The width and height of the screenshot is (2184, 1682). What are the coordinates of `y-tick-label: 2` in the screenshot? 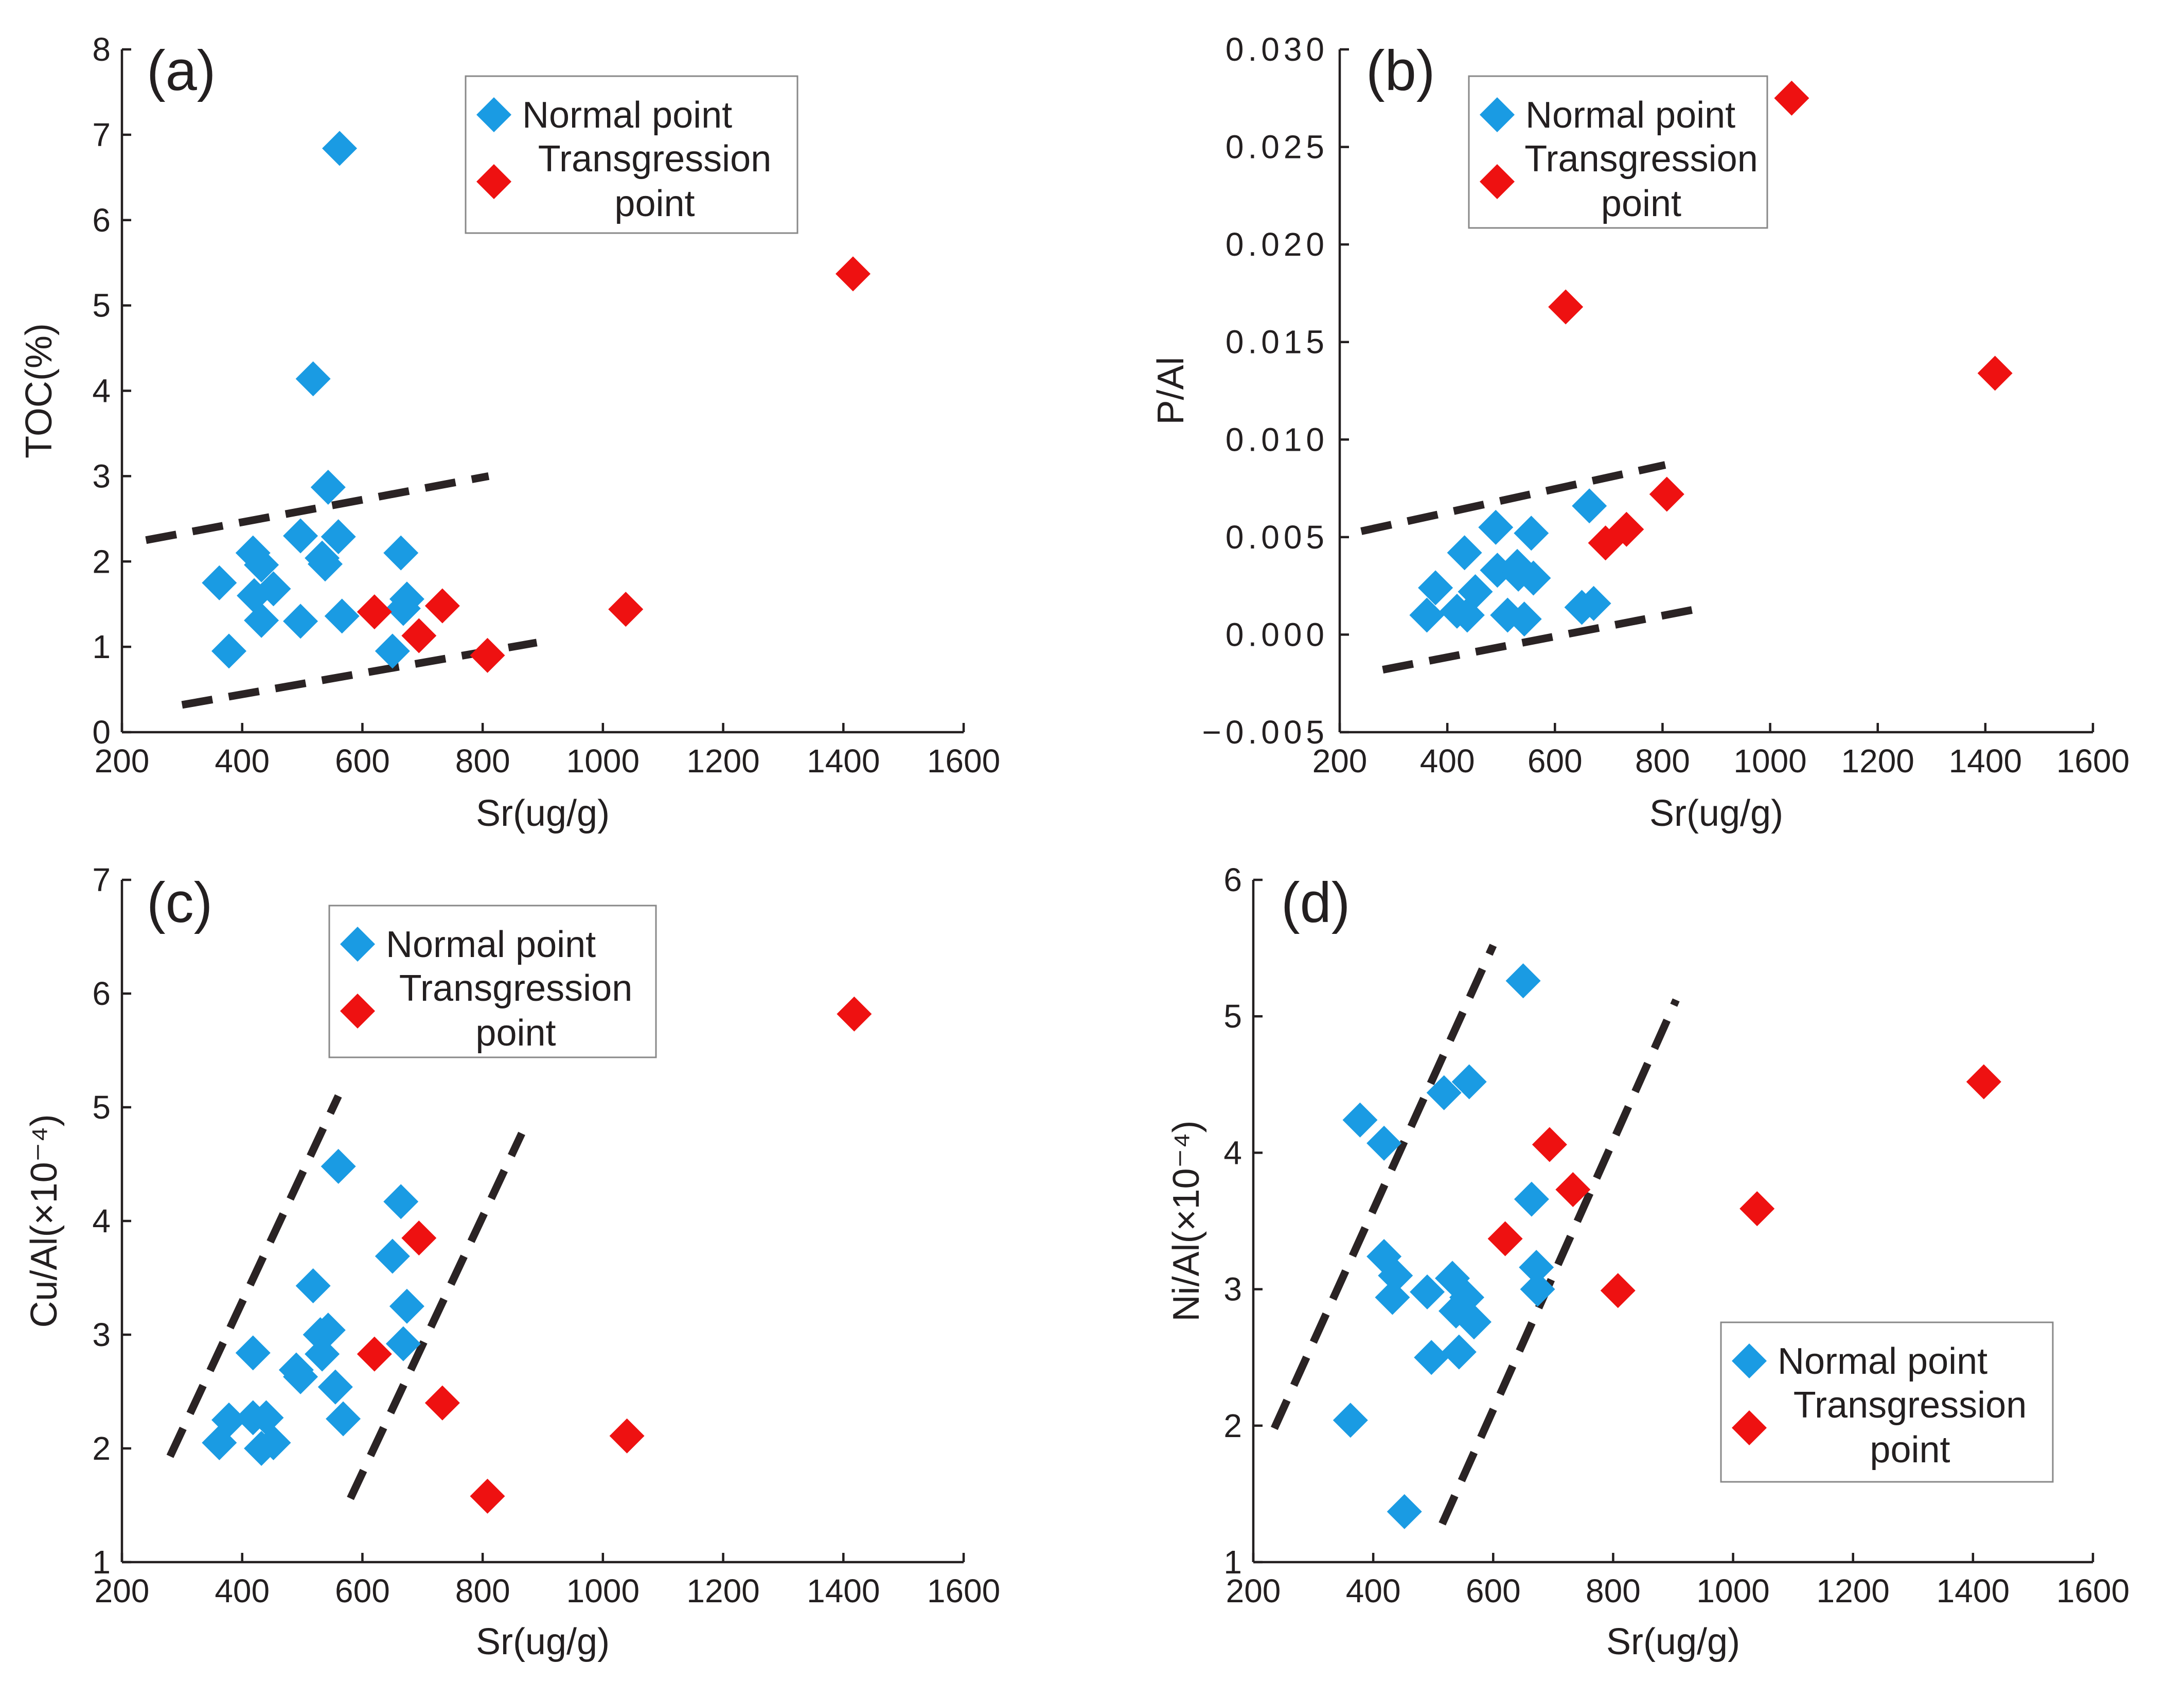 It's located at (101, 562).